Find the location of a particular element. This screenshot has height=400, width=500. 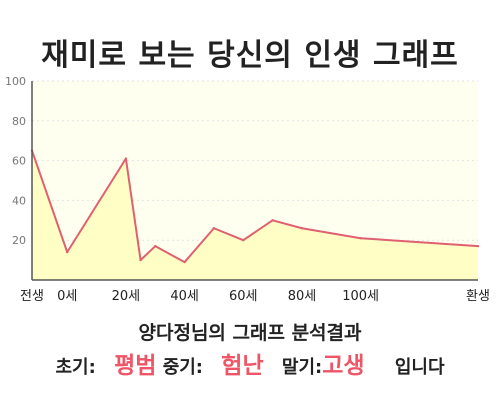

x-tick-label: 40세 is located at coordinates (184, 296).